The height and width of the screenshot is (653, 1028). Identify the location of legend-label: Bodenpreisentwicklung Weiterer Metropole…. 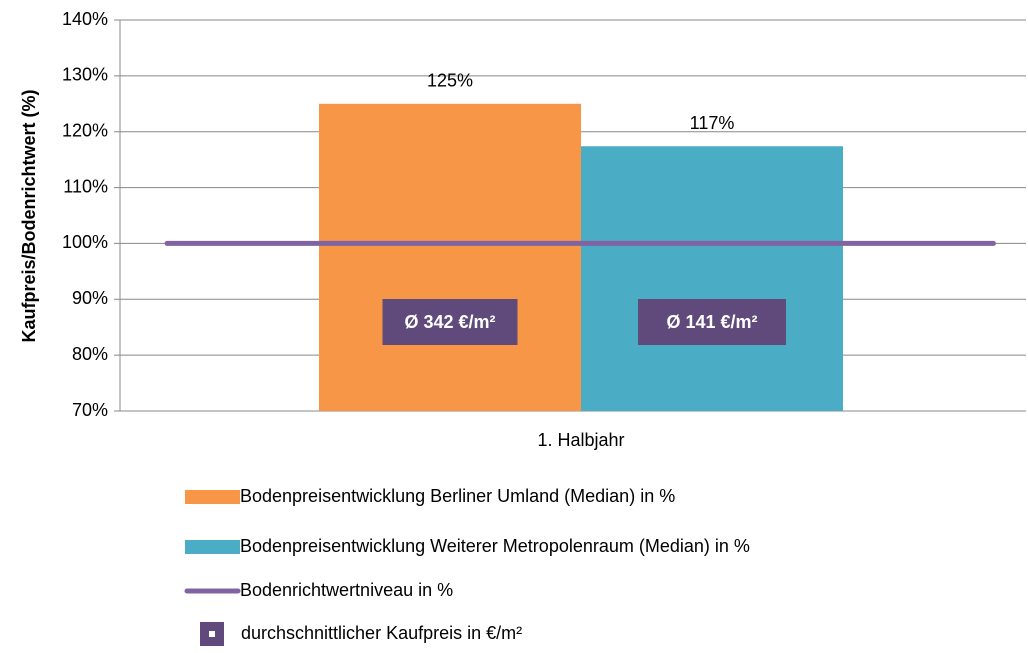
(495, 546).